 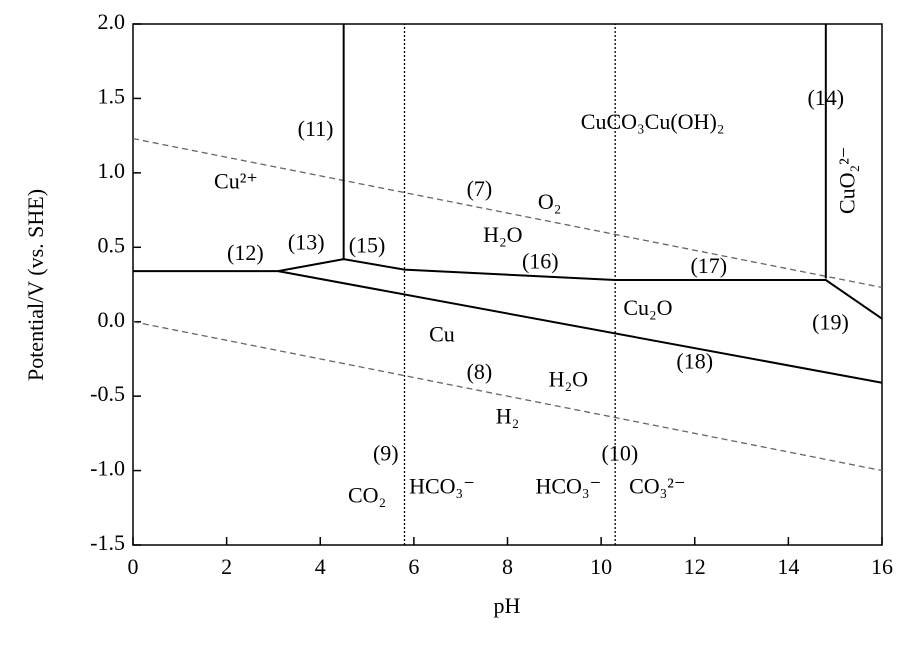 I want to click on y-tick-label: 0.5, so click(x=112, y=244).